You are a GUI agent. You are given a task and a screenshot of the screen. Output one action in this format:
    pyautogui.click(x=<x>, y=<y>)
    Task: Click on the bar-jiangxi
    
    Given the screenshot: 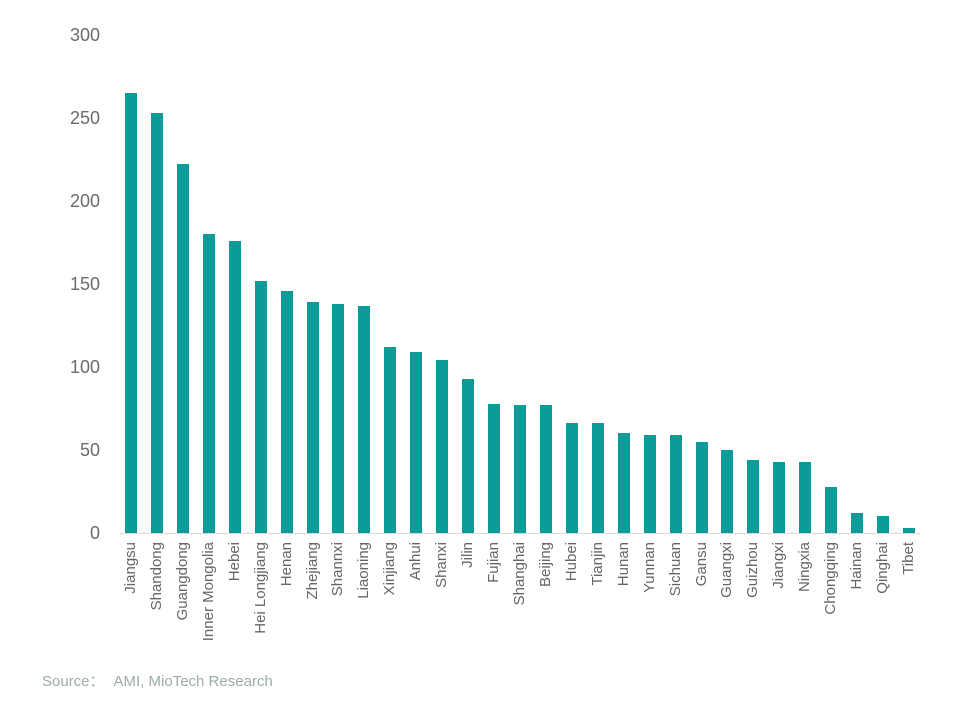 What is the action you would take?
    pyautogui.click(x=779, y=497)
    